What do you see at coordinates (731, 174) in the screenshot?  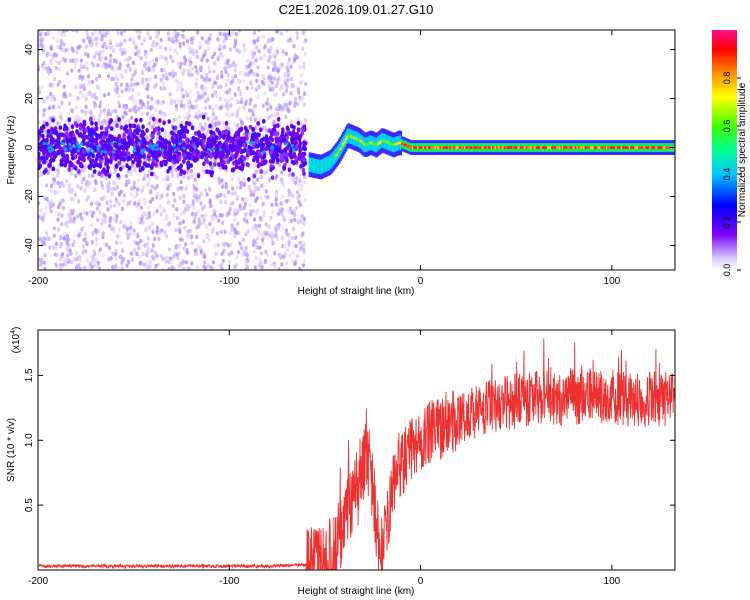 I see `colorbar-ticks: 0.00.20.40.60.8` at bounding box center [731, 174].